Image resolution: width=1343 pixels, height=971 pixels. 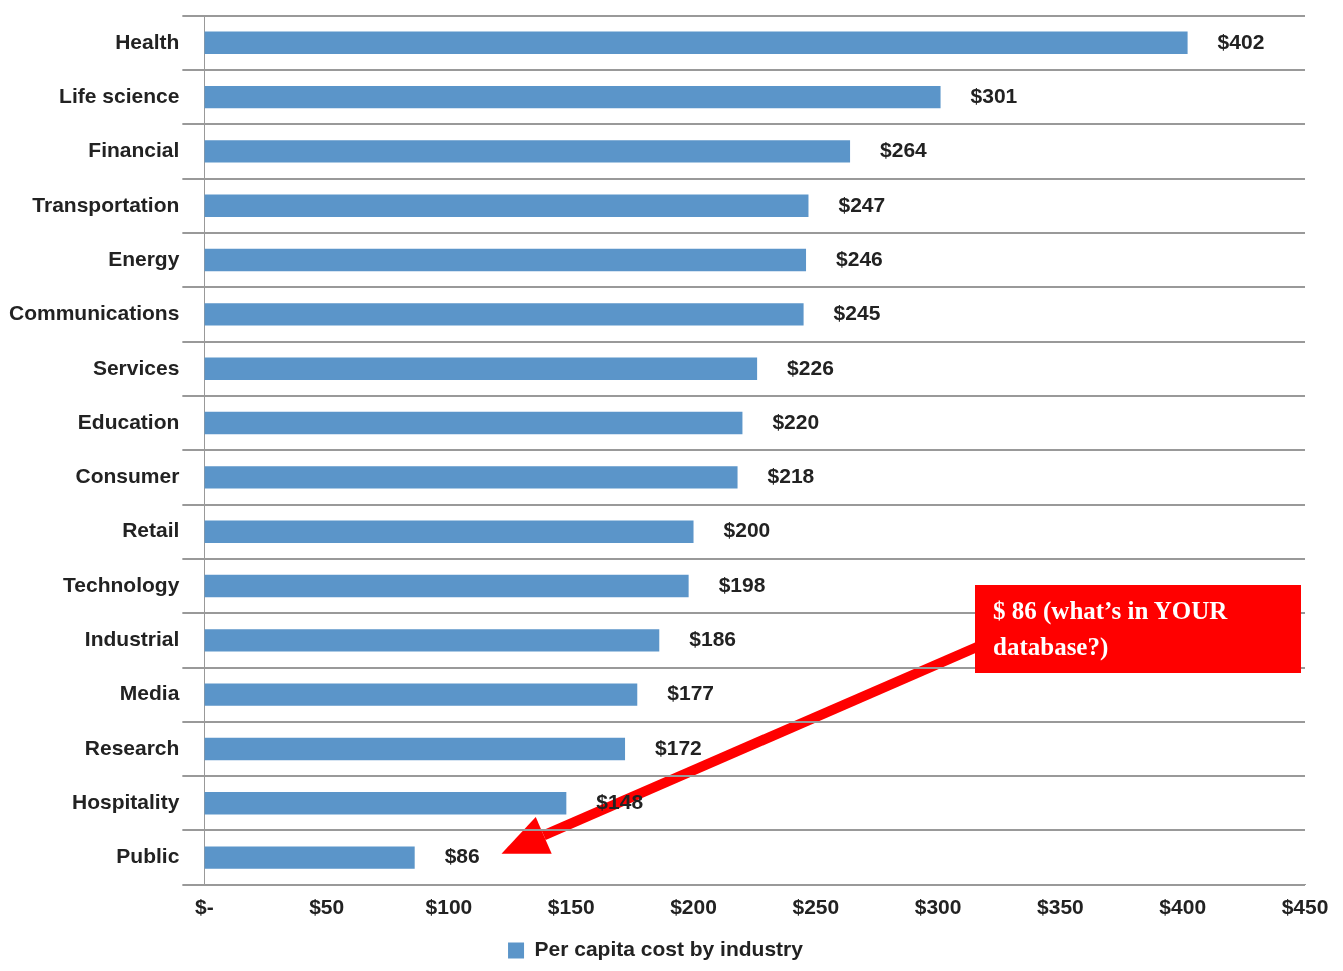 I want to click on x-tick-label: $50, so click(x=327, y=907).